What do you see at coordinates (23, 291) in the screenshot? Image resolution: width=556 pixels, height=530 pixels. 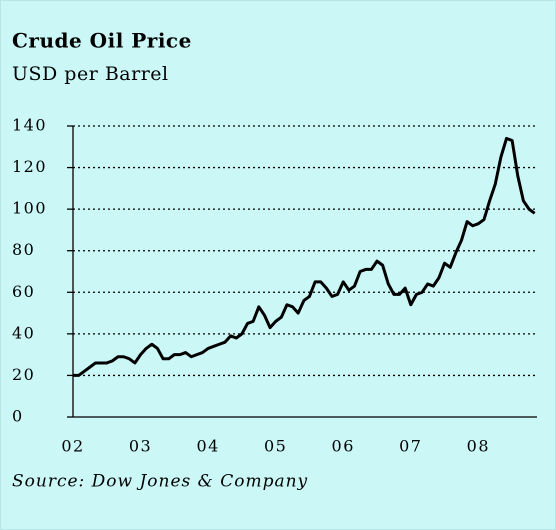 I see `y-tick-label: 60` at bounding box center [23, 291].